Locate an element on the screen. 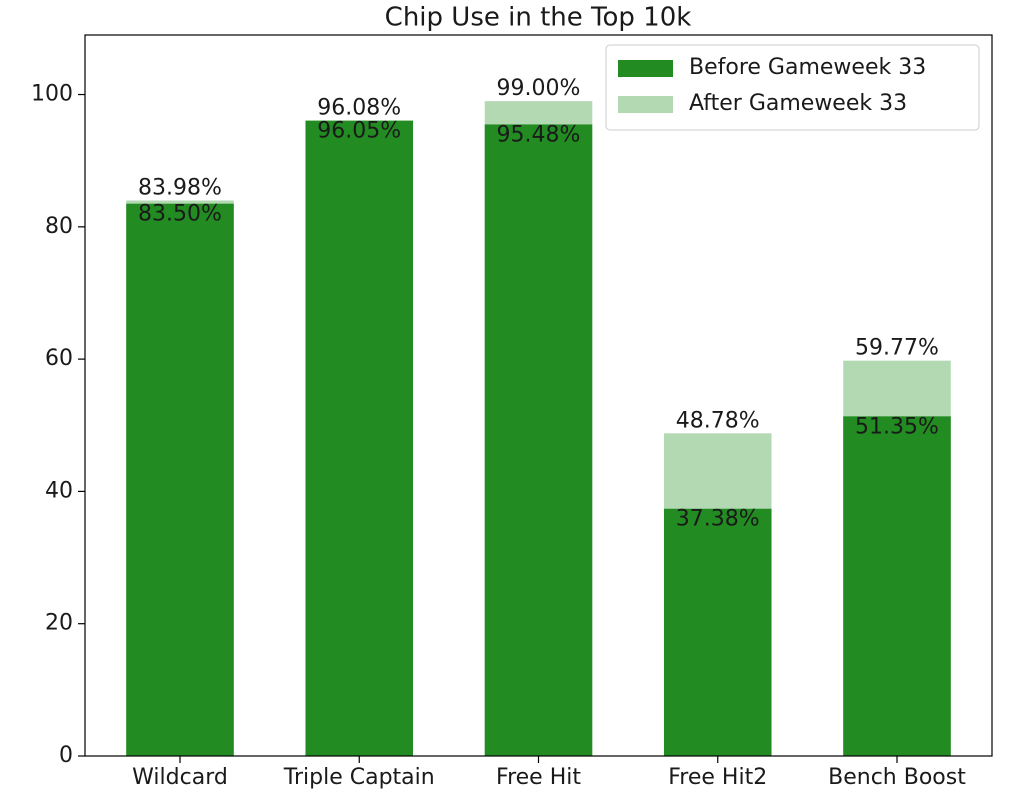 This screenshot has width=1024, height=806. x-tick-label: Free Hit is located at coordinates (538, 777).